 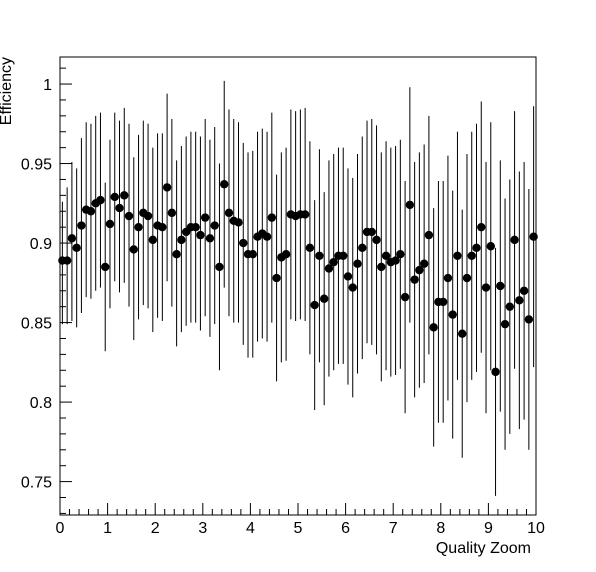 What do you see at coordinates (47, 85) in the screenshot?
I see `y-tick-label: 1` at bounding box center [47, 85].